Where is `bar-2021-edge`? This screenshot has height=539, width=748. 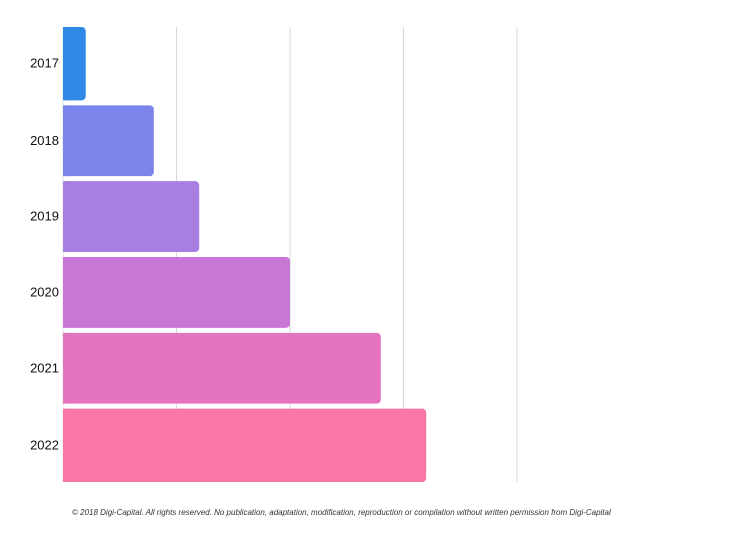
bar-2021-edge is located at coordinates (66, 368).